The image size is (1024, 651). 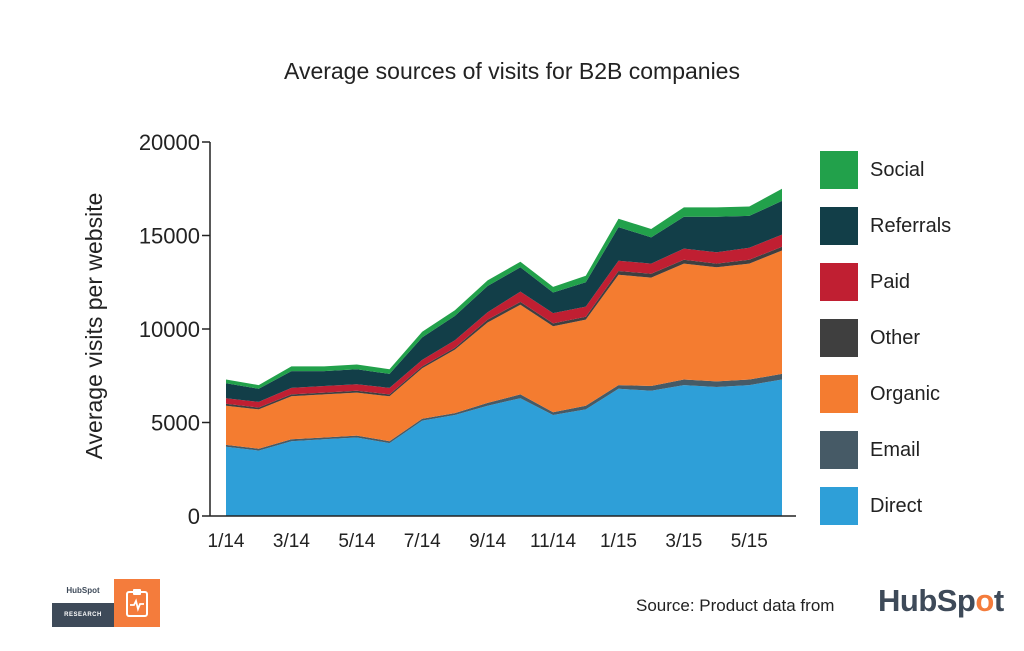 What do you see at coordinates (749, 541) in the screenshot?
I see `x-tick-label: 5/15` at bounding box center [749, 541].